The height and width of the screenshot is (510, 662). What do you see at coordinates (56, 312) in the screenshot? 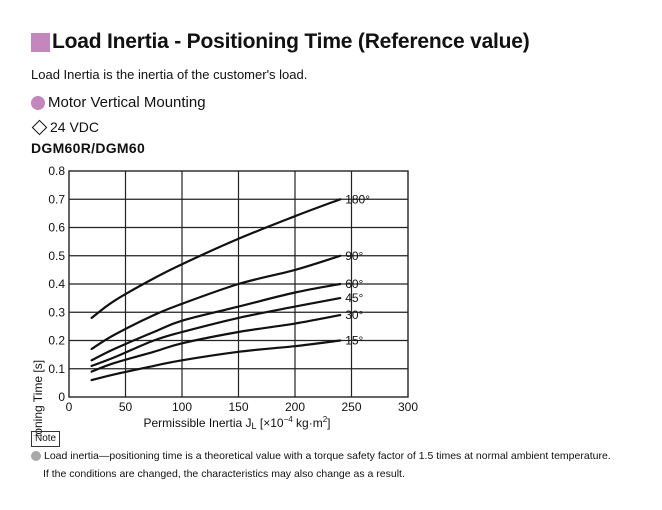
I see `y-tick-label: 0.3` at bounding box center [56, 312].